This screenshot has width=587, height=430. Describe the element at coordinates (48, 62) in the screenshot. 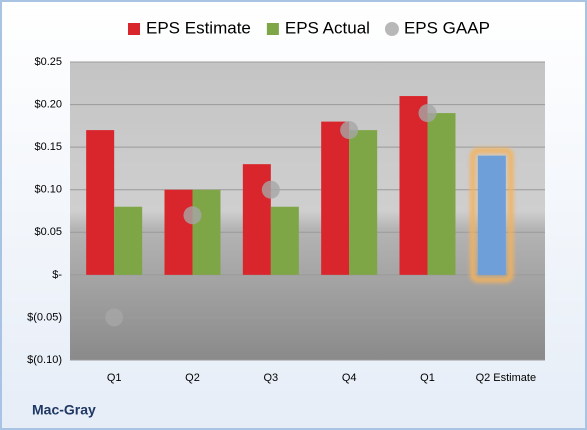

I see `y-tick-label: $0.25` at that location.